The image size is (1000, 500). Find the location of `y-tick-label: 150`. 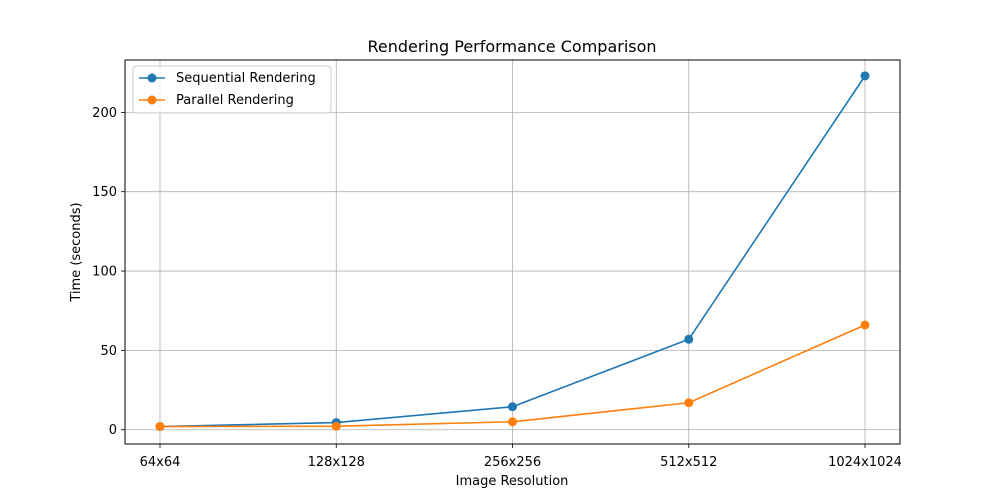

y-tick-label: 150 is located at coordinates (104, 192).